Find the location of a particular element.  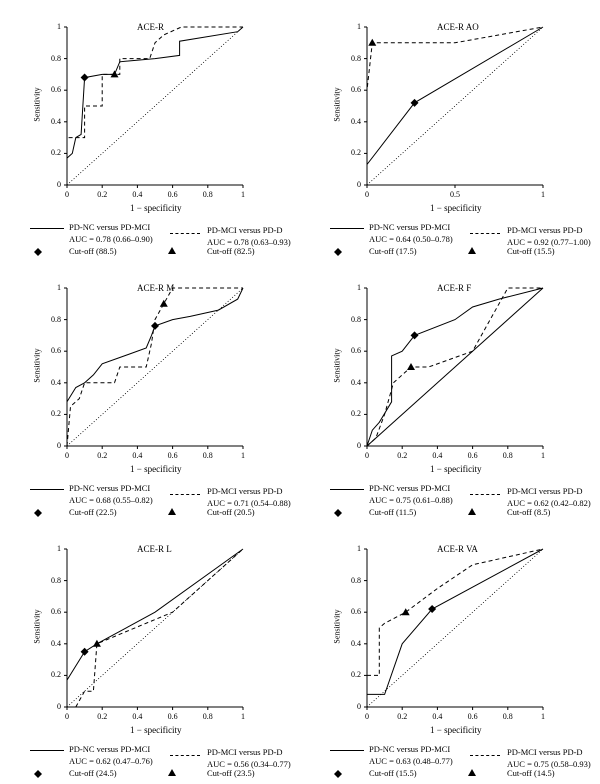

legend-diamond-label: Cut-off (22.5) is located at coordinates (93, 512).